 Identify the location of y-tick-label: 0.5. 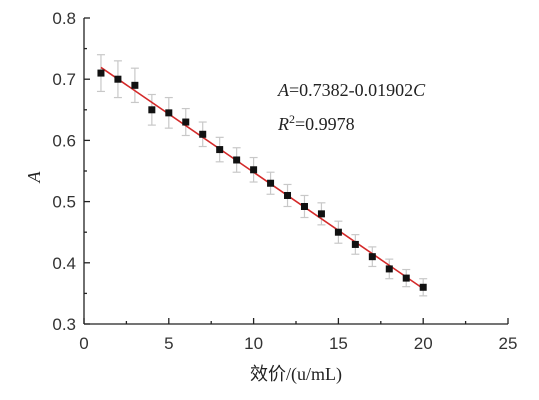
(64, 202).